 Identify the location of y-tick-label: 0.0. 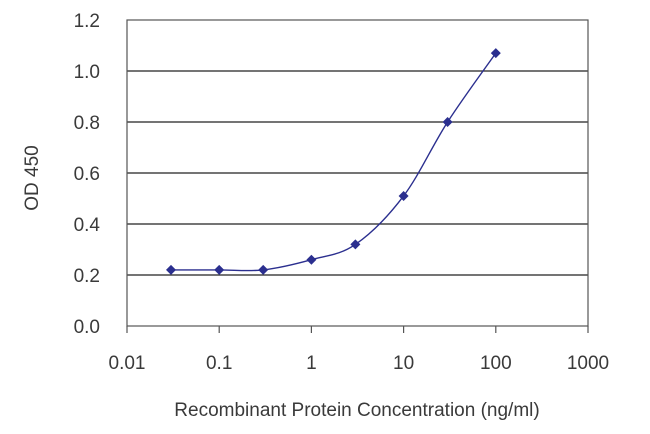
(87, 327).